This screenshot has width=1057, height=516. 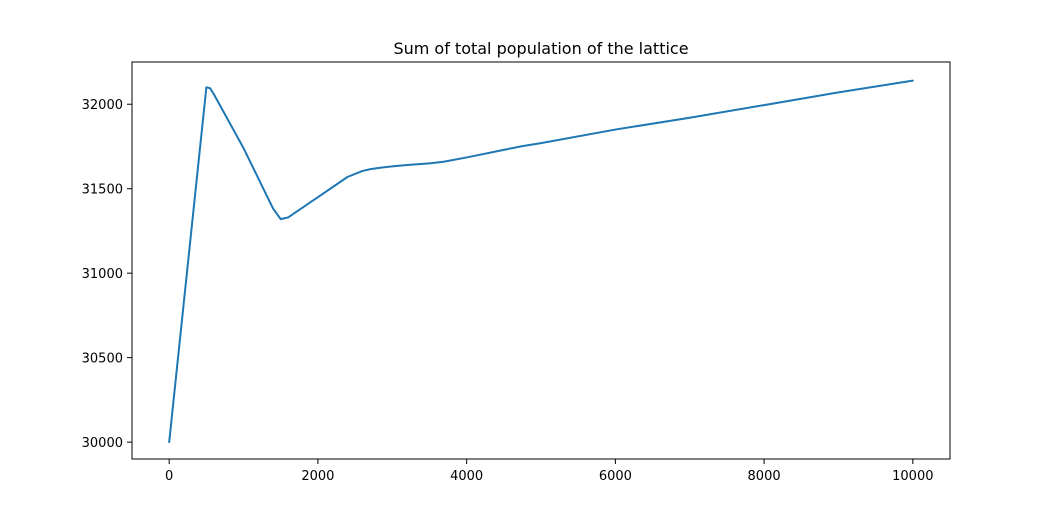 I want to click on y-tick-label: 30500, so click(x=102, y=359).